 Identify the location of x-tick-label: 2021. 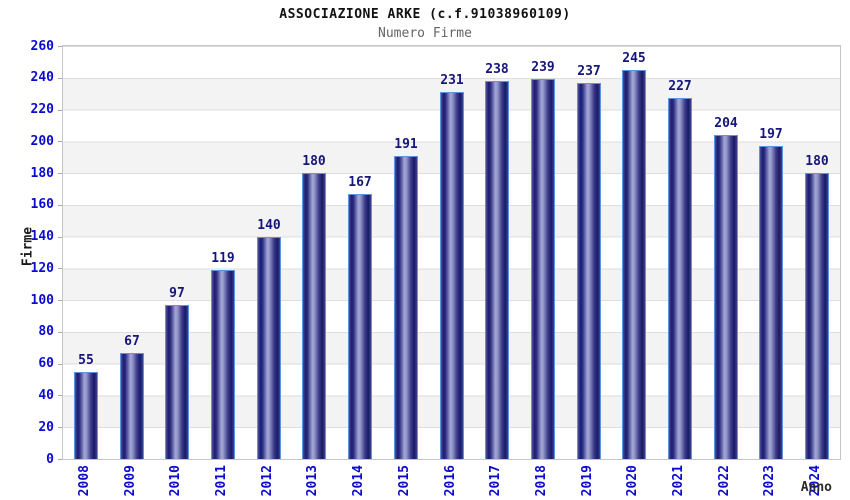
(679, 481).